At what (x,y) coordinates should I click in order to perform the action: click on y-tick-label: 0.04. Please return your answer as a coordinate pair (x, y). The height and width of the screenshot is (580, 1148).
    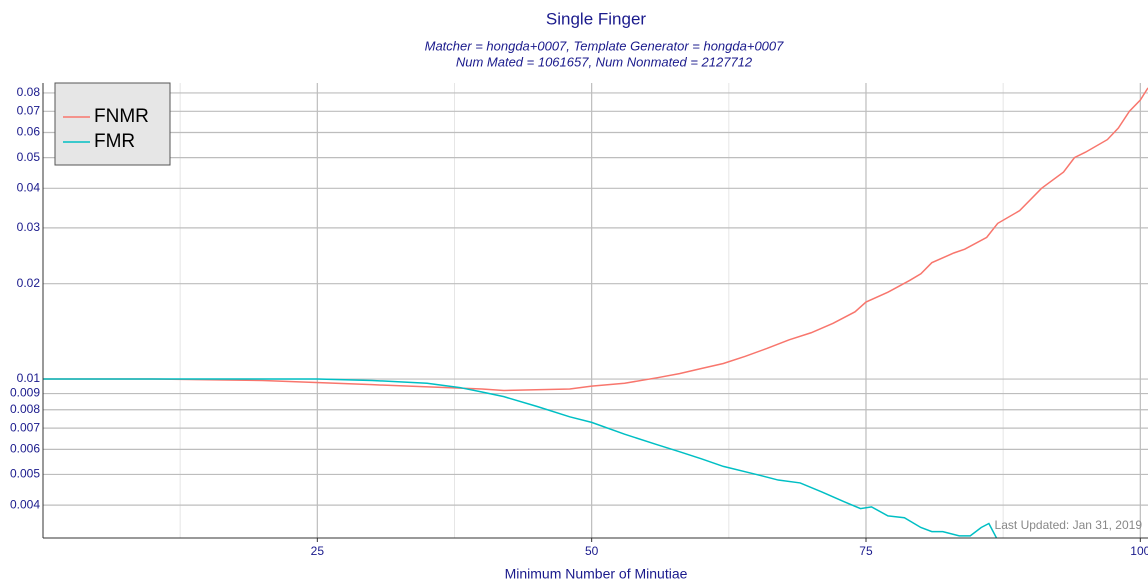
    Looking at the image, I should click on (29, 187).